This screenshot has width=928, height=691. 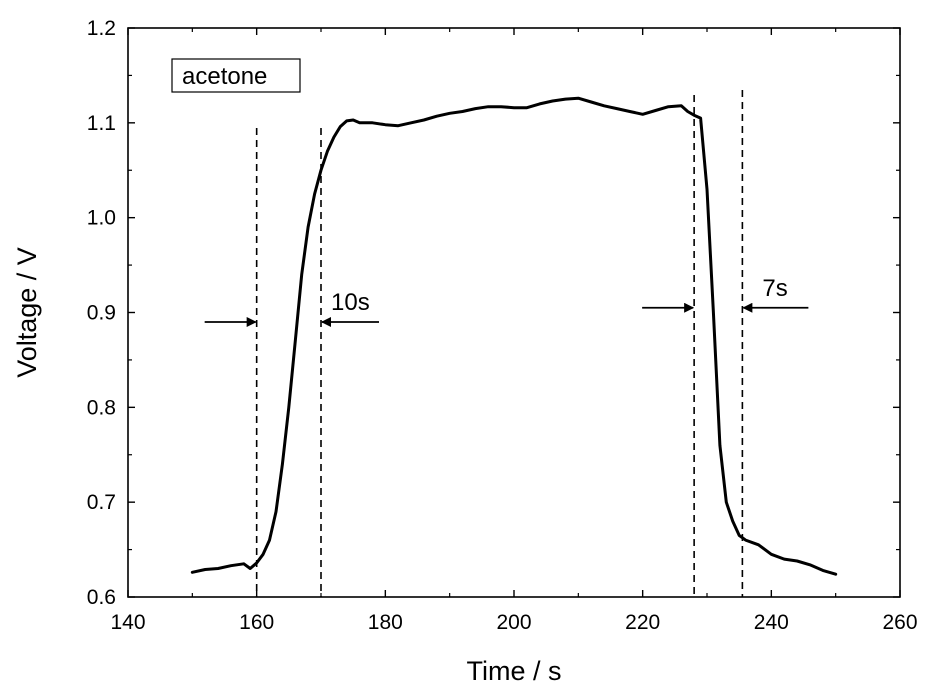 What do you see at coordinates (513, 671) in the screenshot?
I see `x-axis-title: Time / s` at bounding box center [513, 671].